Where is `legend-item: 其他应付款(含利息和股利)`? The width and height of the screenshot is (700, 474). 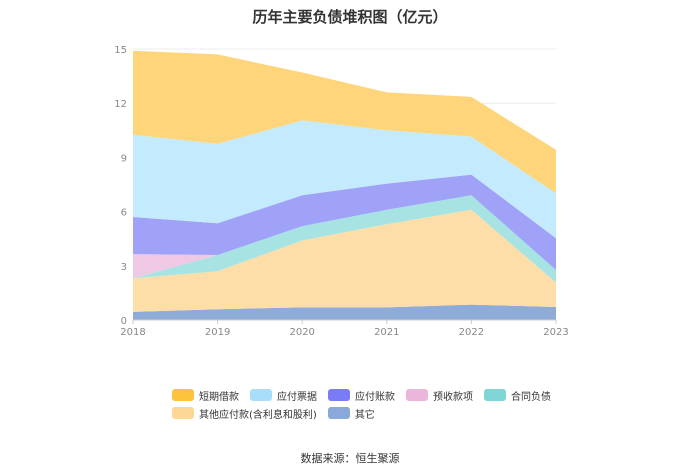
legend-item: 其他应付款(含利息和股利) is located at coordinates (244, 413).